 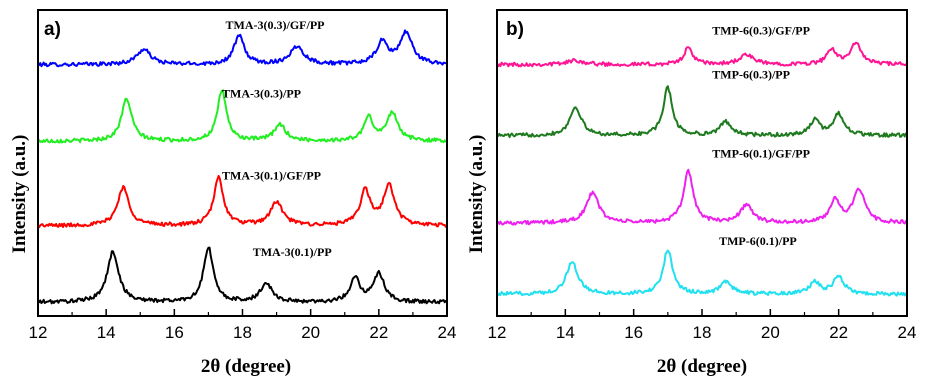 I want to click on series-label-a-1: TMA-3(0.3)/PP, so click(x=261, y=93).